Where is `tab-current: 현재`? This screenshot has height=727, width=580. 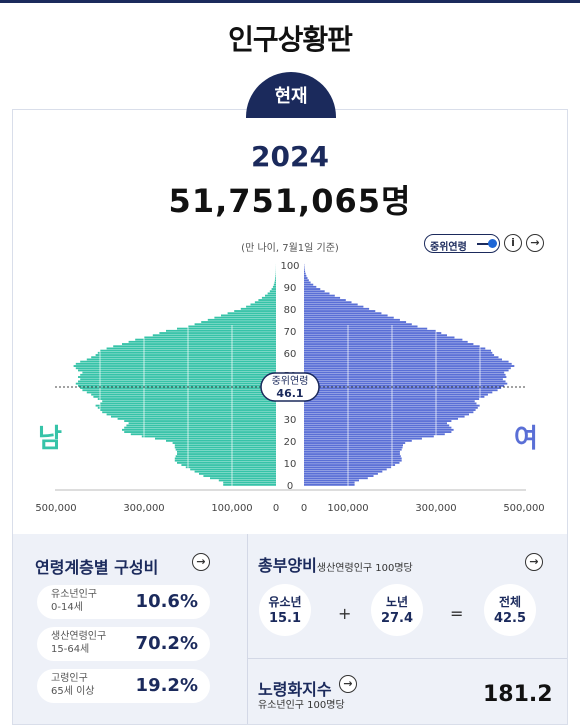
tab-current: 현재 is located at coordinates (291, 95).